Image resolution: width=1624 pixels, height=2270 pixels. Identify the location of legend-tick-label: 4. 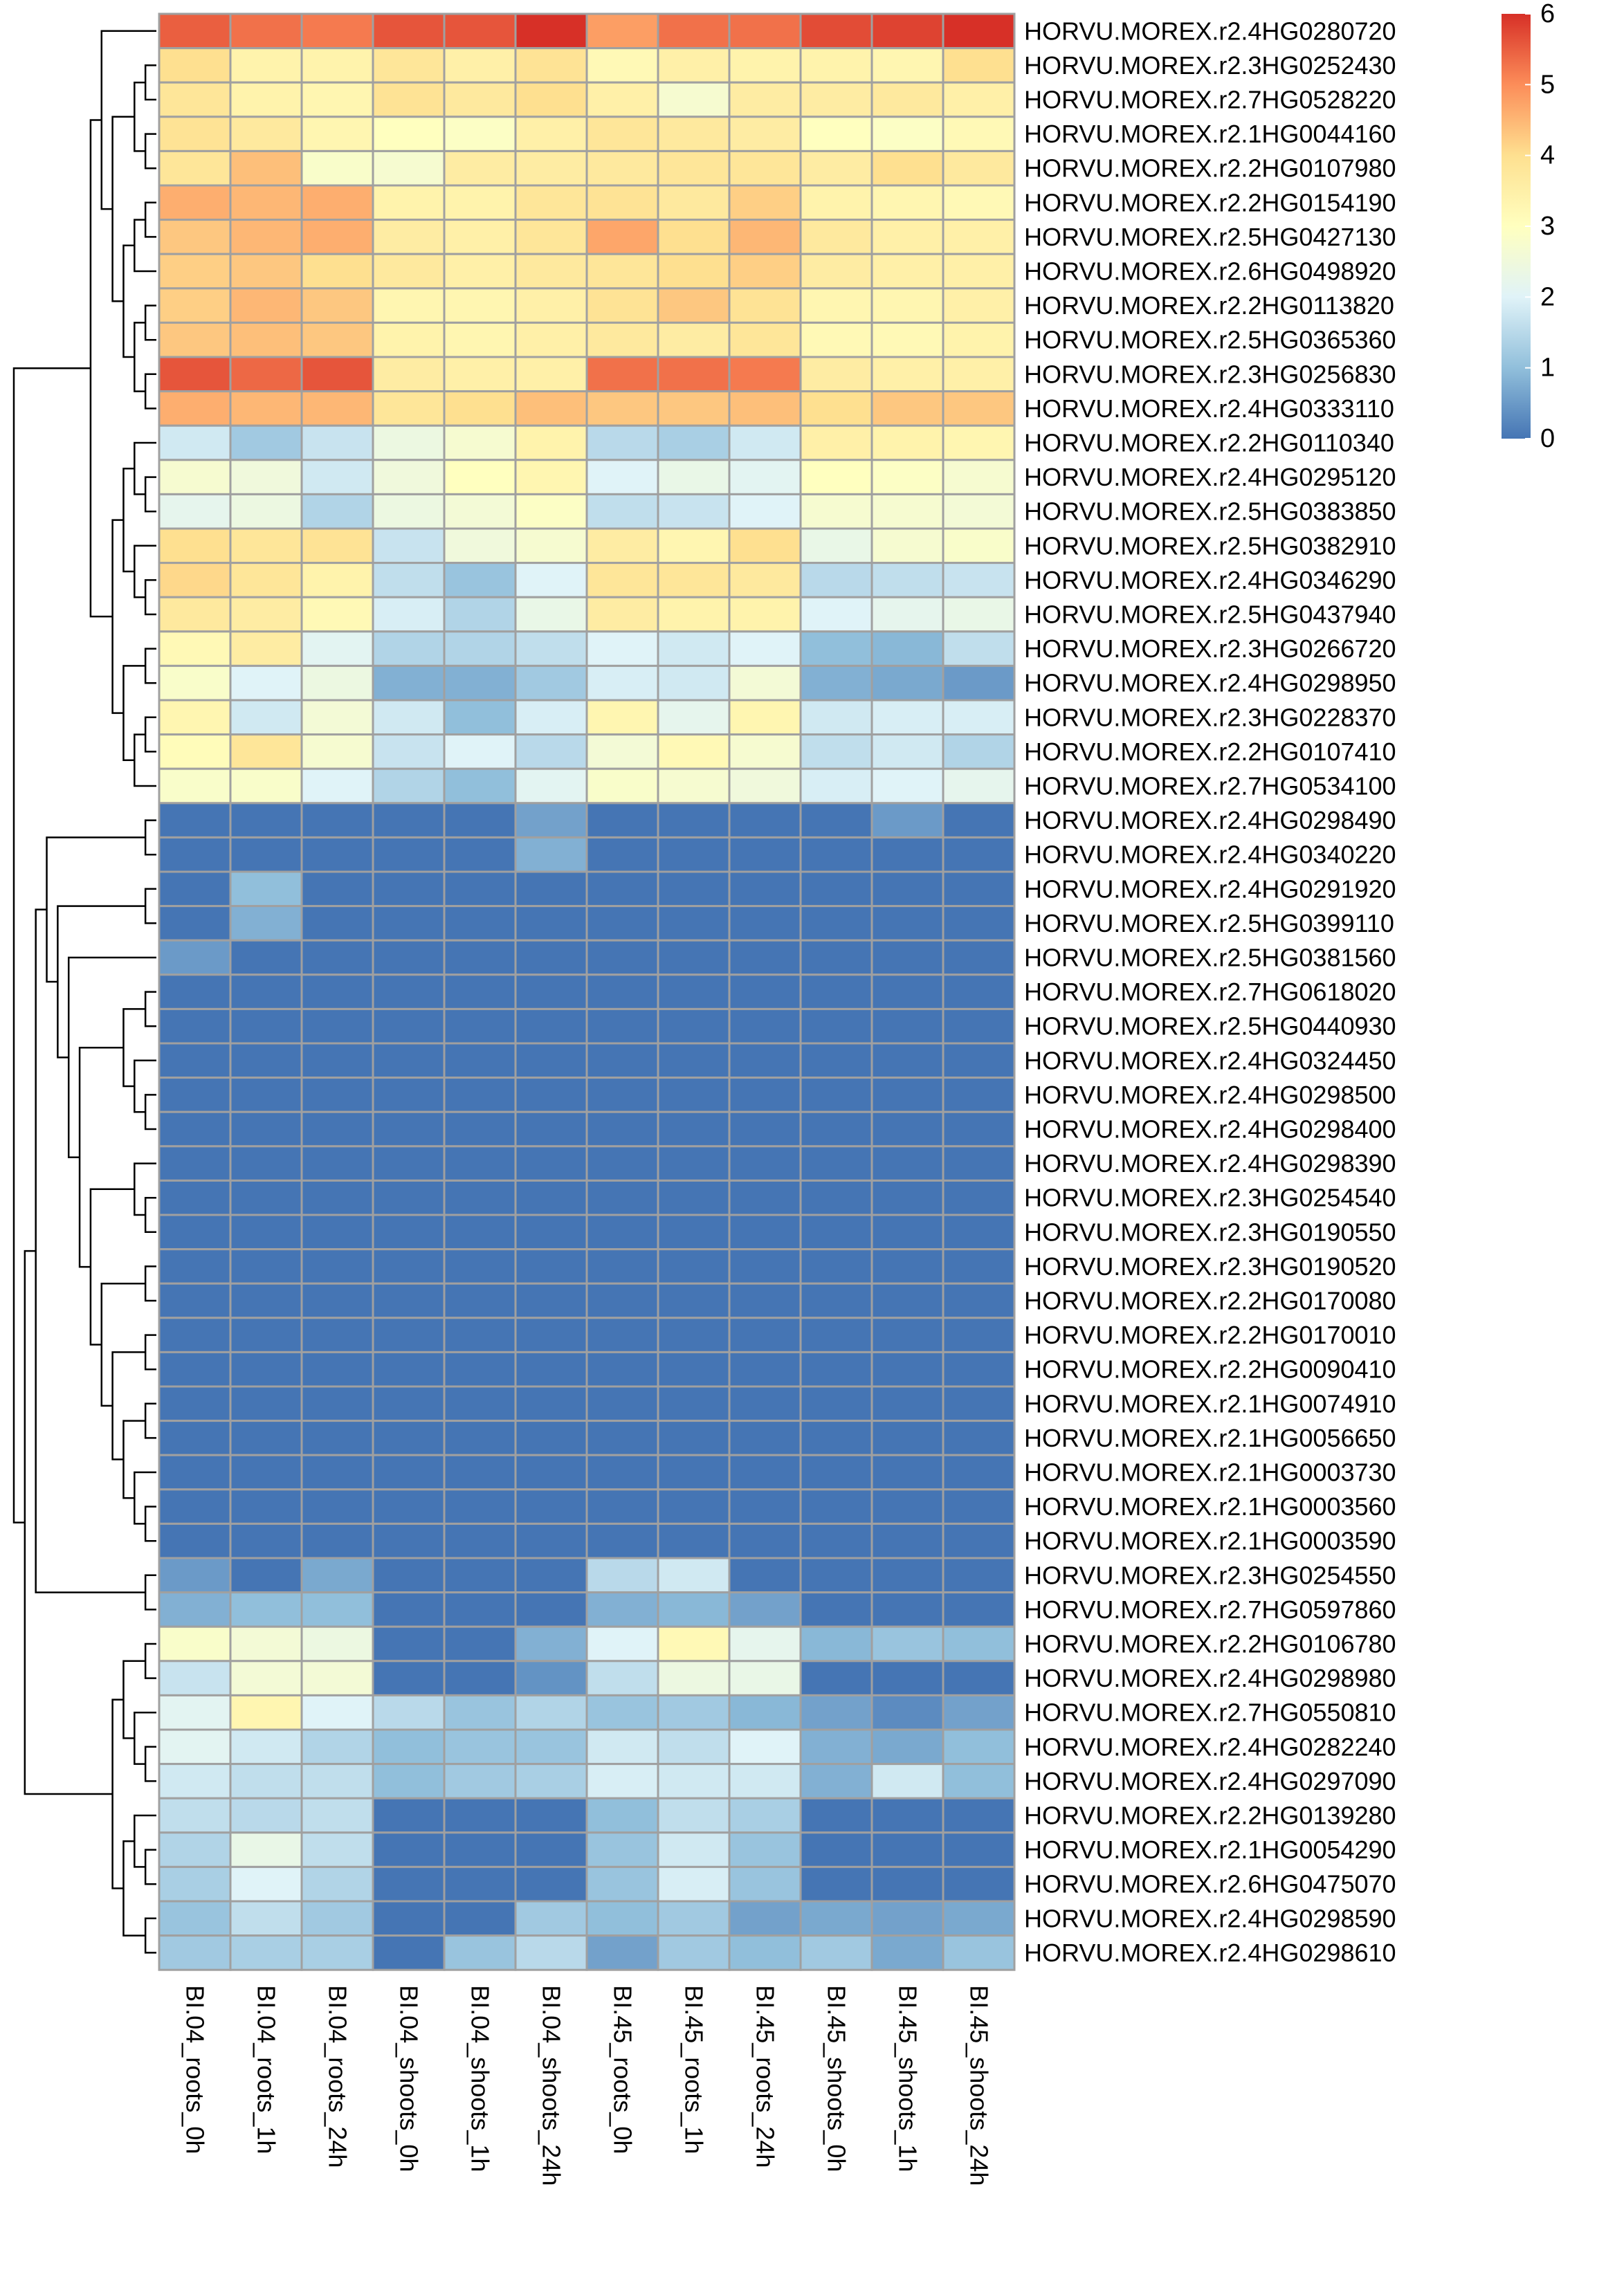
(1547, 155).